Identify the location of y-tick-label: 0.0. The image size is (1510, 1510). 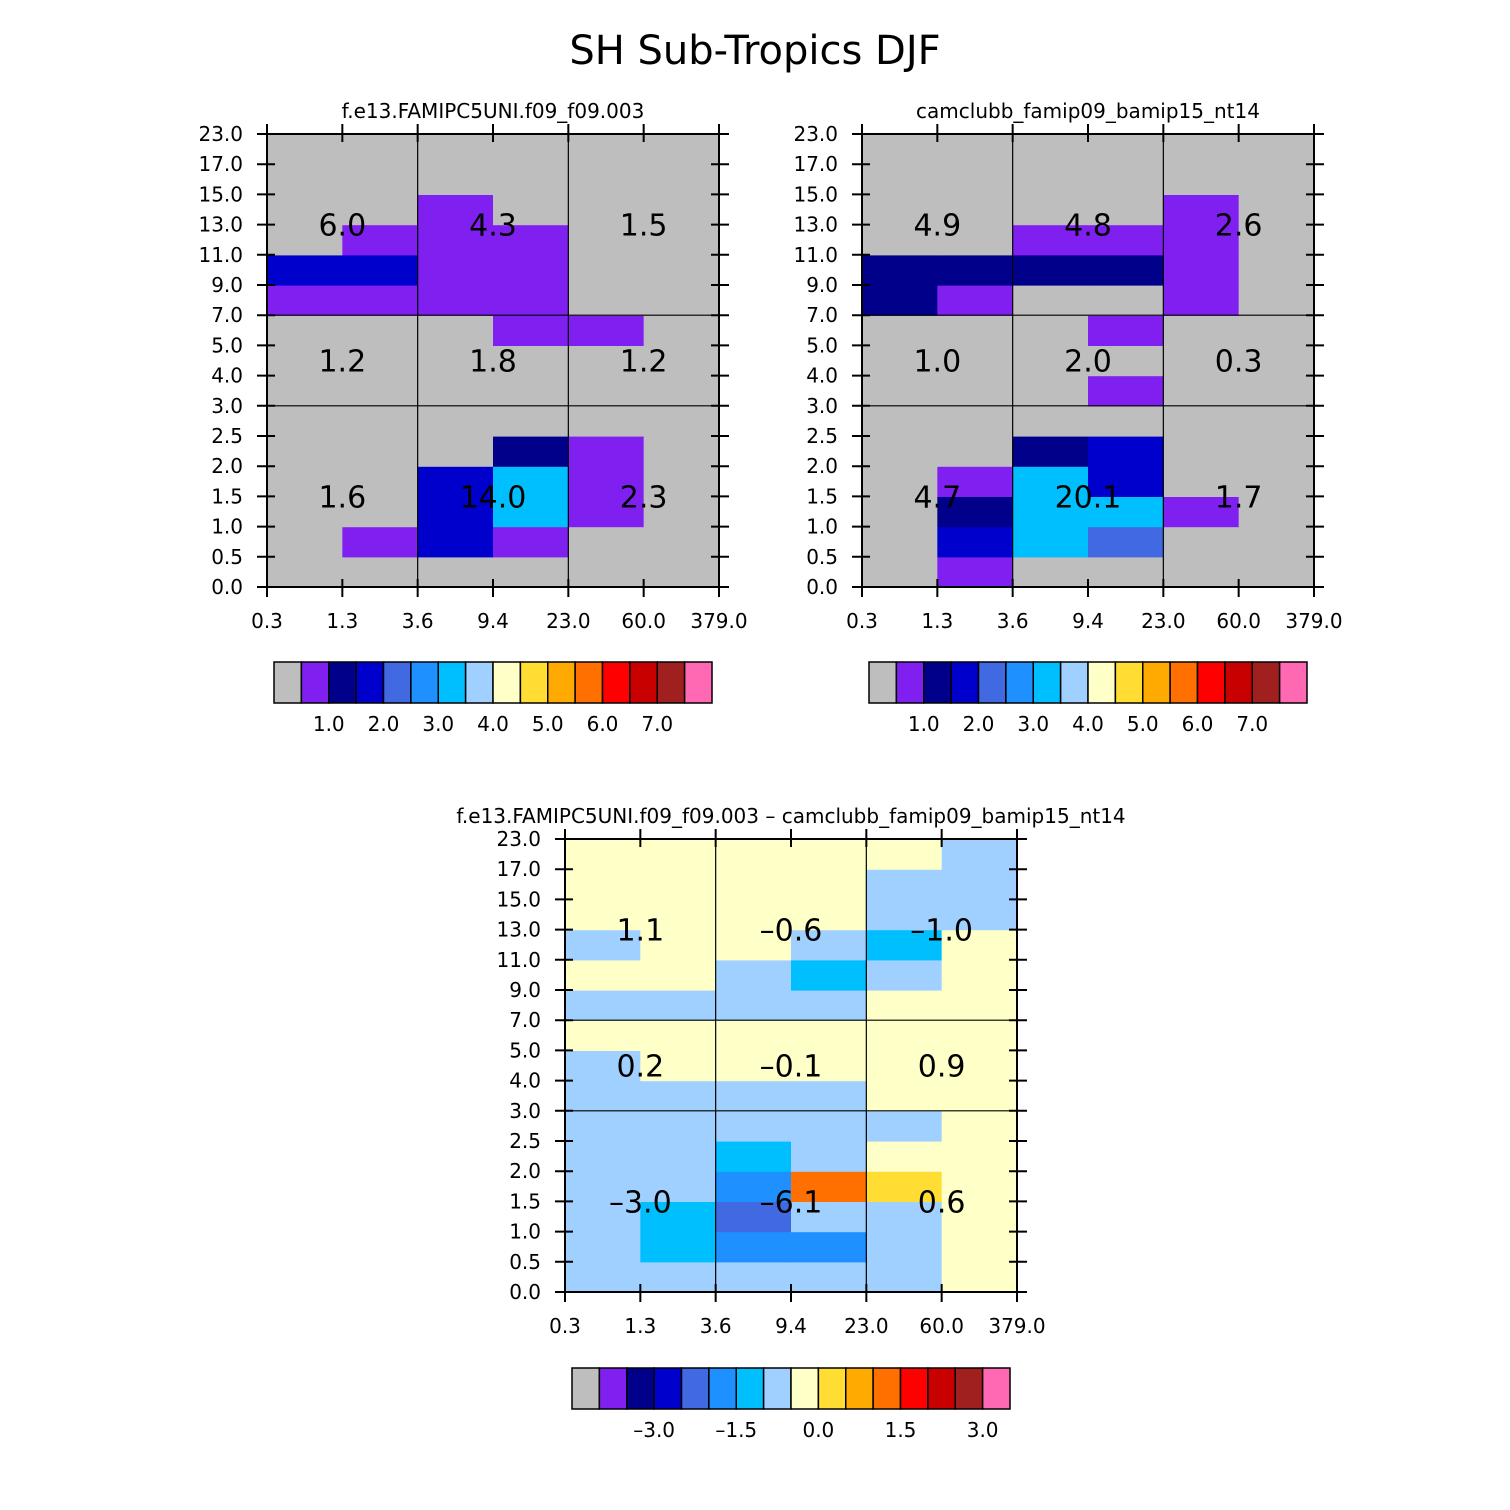
(227, 587).